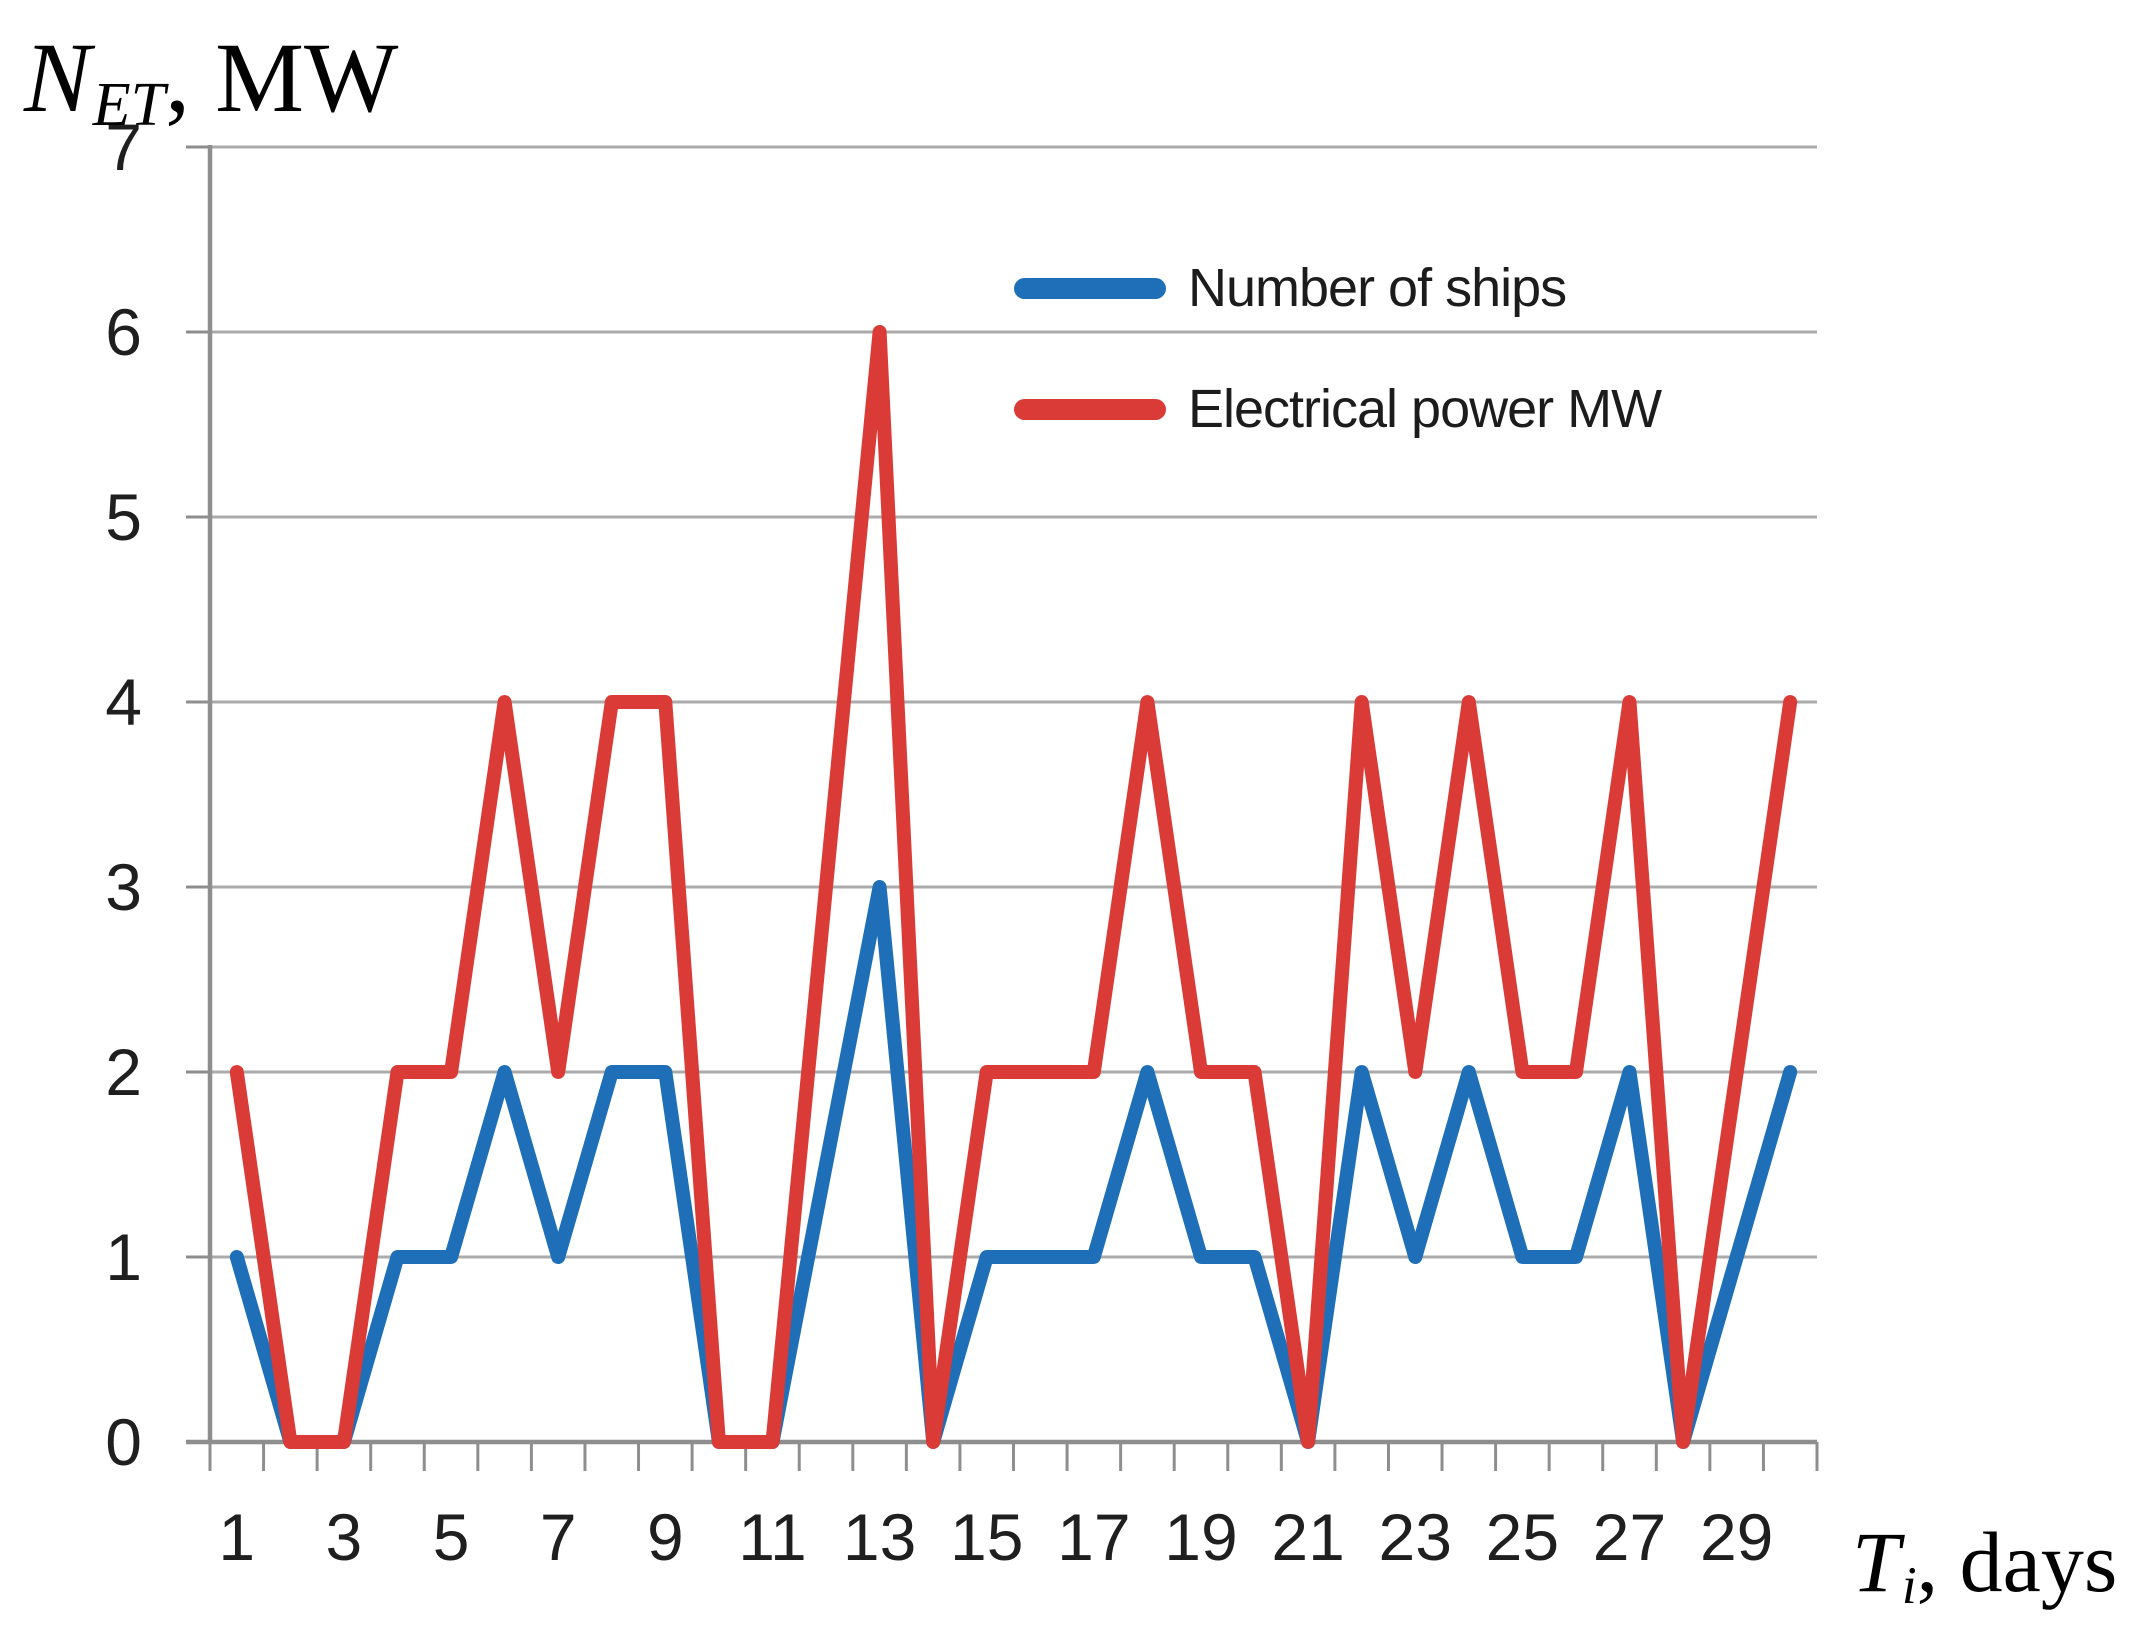 The image size is (2144, 1635). What do you see at coordinates (1522, 1537) in the screenshot?
I see `x-tick-label: 25` at bounding box center [1522, 1537].